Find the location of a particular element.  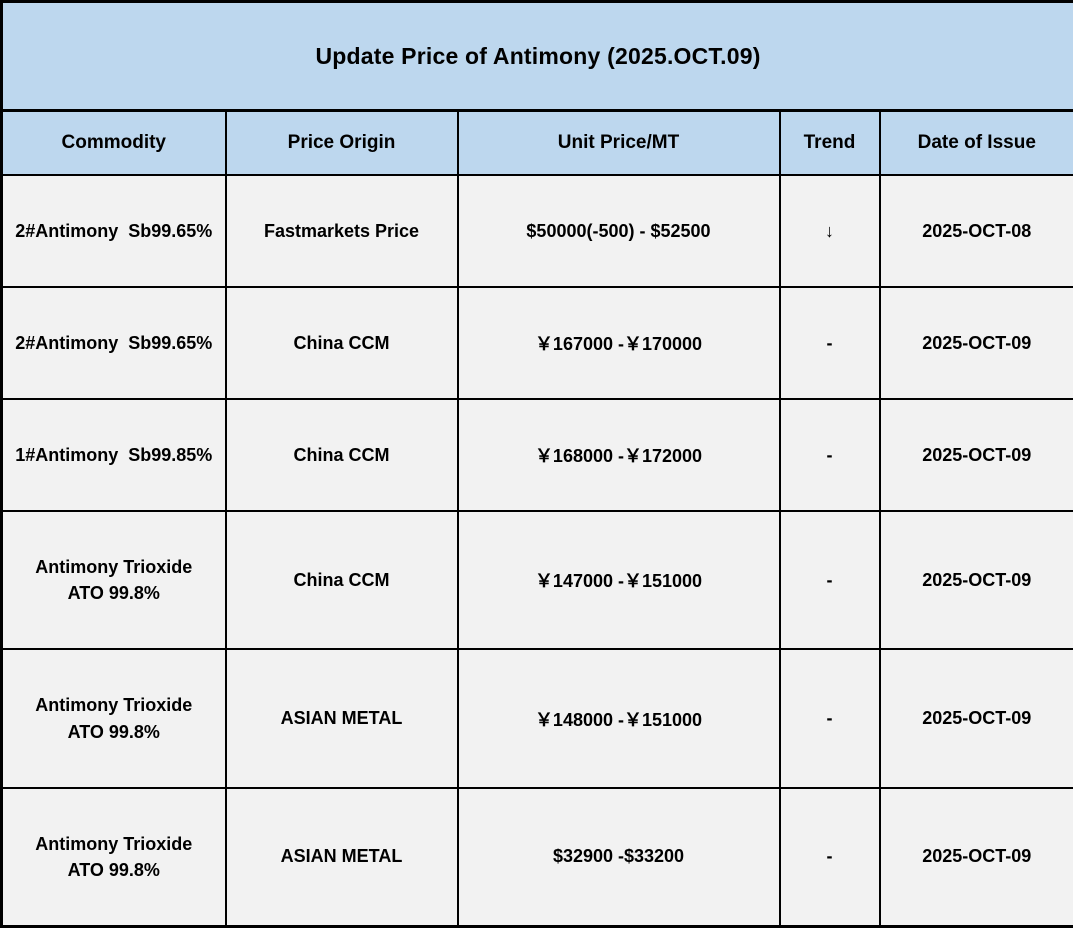

column-header-date-of-issue: Date of Issue is located at coordinates (976, 143).